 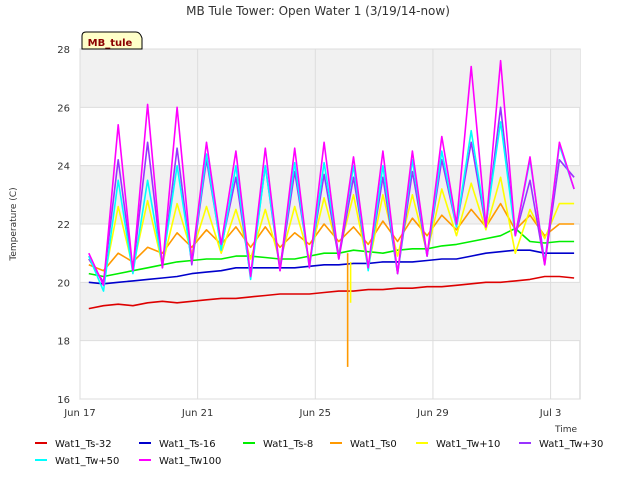 I want to click on legend-label: Wat1_Ts-32, so click(x=83, y=444).